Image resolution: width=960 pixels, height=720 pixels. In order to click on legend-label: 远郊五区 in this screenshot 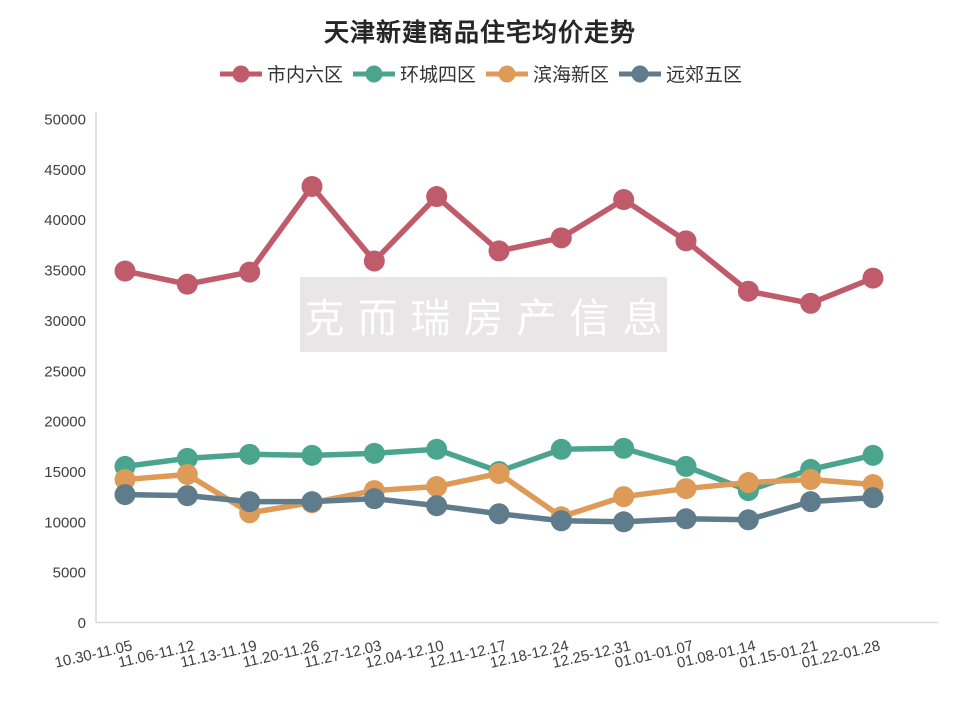, I will do `click(704, 75)`.